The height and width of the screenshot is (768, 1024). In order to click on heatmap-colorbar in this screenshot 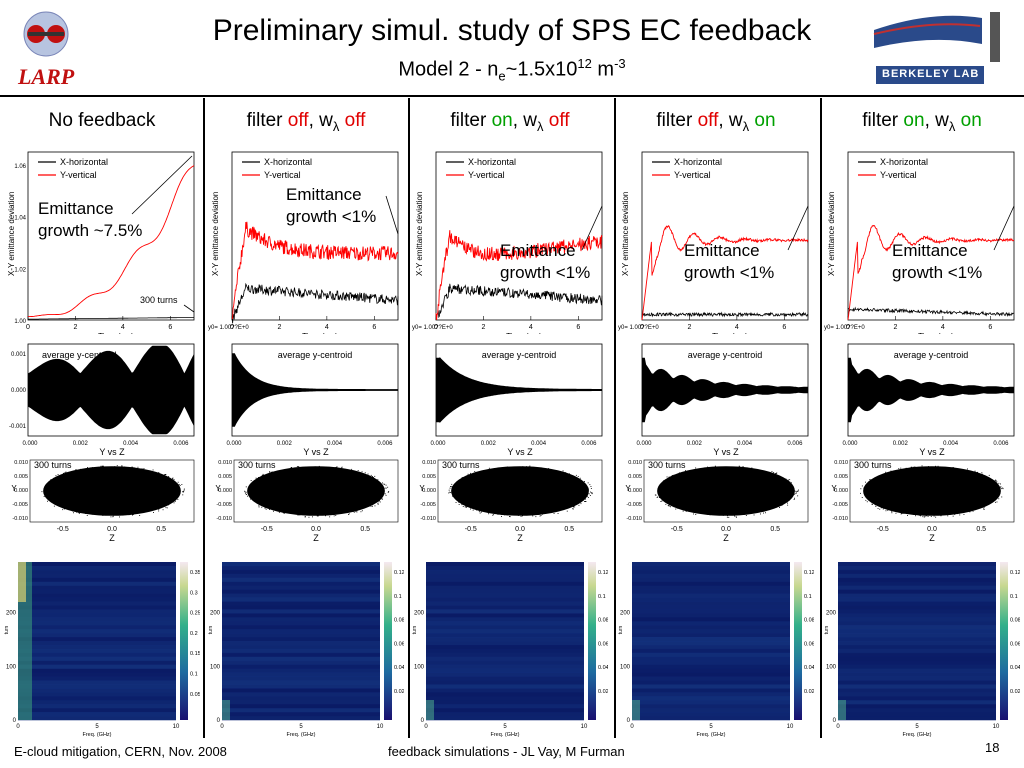, I will do `click(184, 641)`.